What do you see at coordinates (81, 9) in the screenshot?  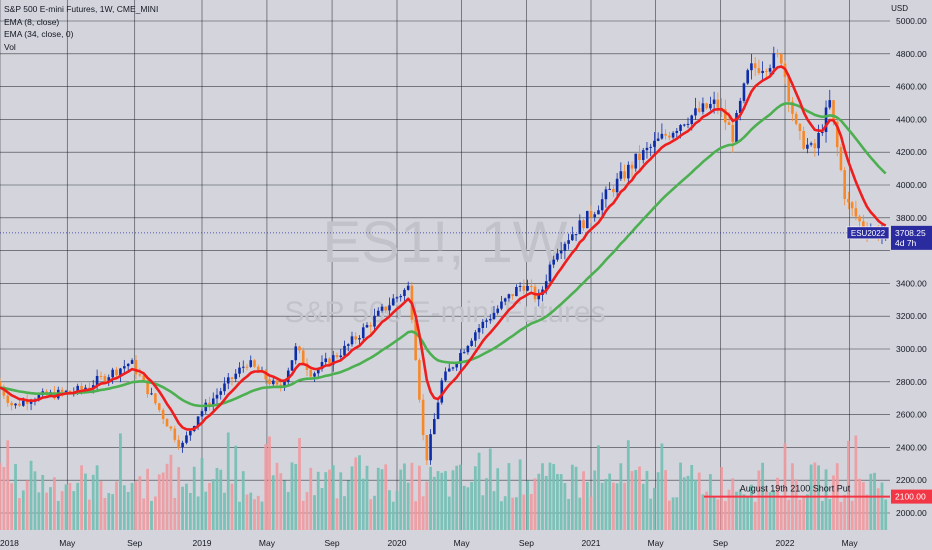 I see `legend-title: S&P 500 E-mini Futures, 1W, CME_MINI` at bounding box center [81, 9].